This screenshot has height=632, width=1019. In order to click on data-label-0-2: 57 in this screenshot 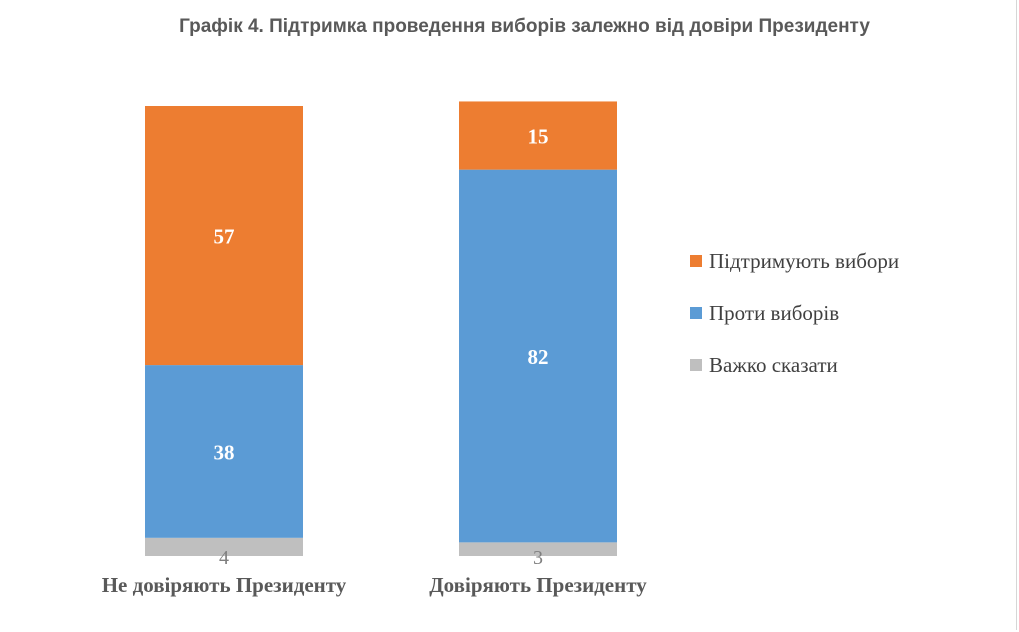, I will do `click(224, 237)`.